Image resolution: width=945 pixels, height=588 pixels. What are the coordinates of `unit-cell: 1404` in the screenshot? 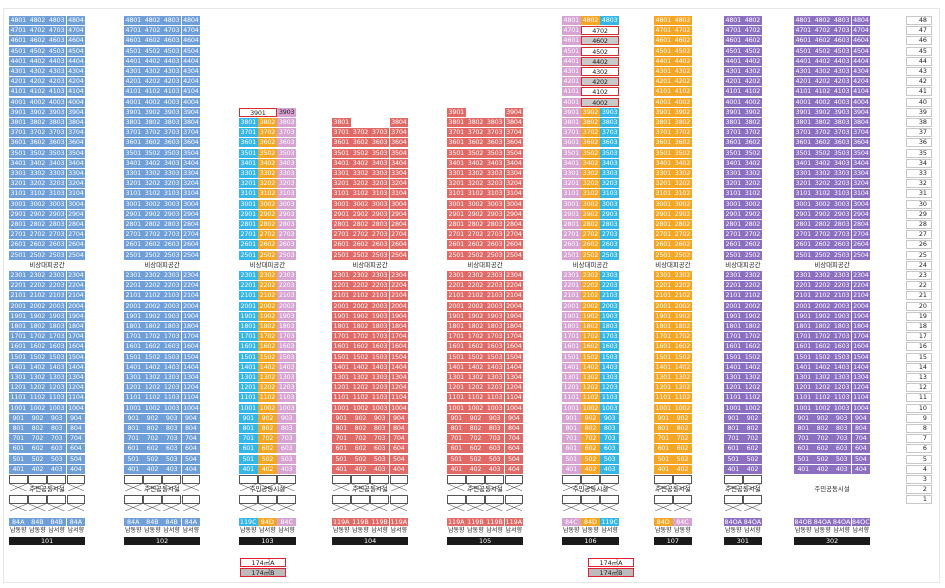 It's located at (399, 367).